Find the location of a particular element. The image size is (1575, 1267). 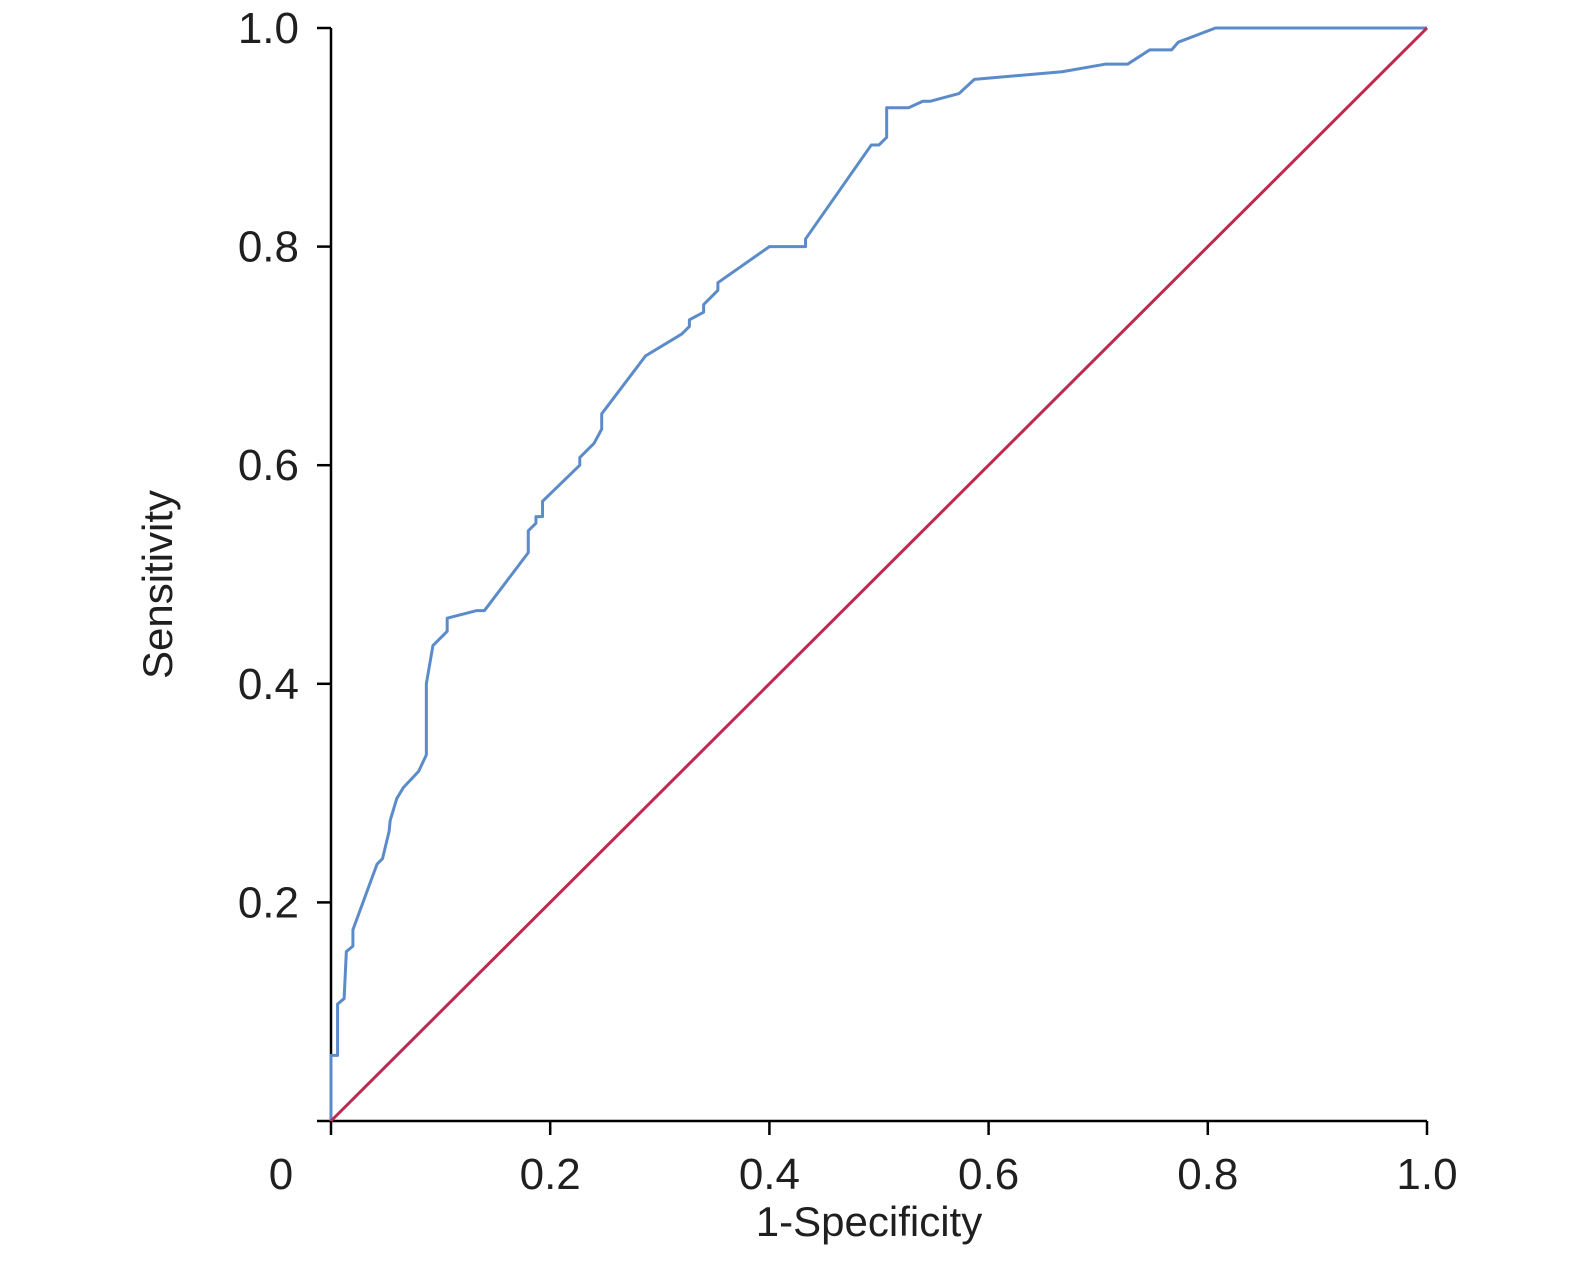

y-tick-label: 0.2 is located at coordinates (268, 902).